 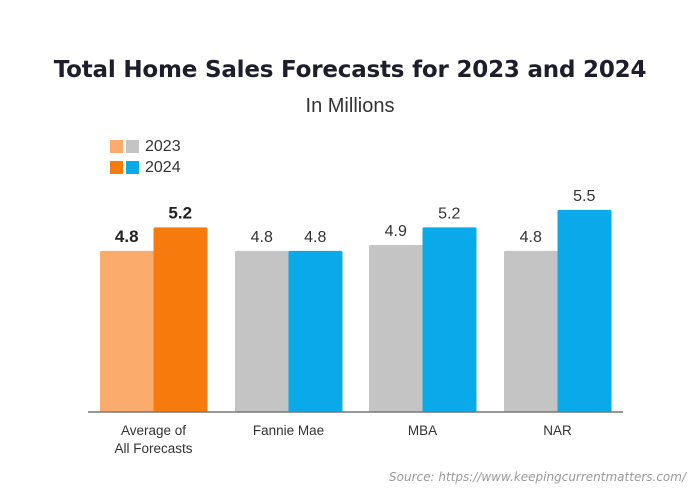 What do you see at coordinates (132, 146) in the screenshot?
I see `legend-swatch-2023` at bounding box center [132, 146].